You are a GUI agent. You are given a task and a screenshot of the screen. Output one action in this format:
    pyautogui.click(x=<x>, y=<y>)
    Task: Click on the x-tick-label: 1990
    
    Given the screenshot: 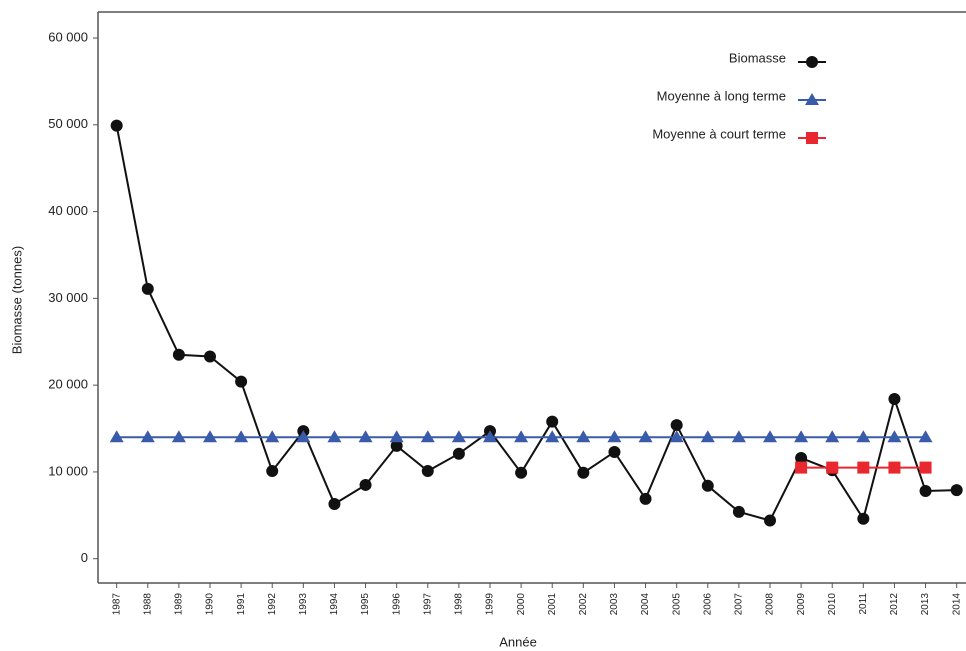 What is the action you would take?
    pyautogui.click(x=210, y=604)
    